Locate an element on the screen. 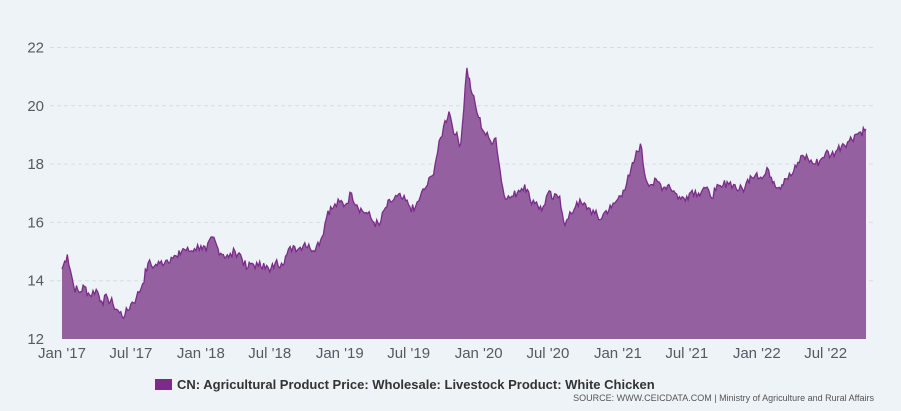 This screenshot has width=901, height=411. y-tick-label: 16 is located at coordinates (35, 222).